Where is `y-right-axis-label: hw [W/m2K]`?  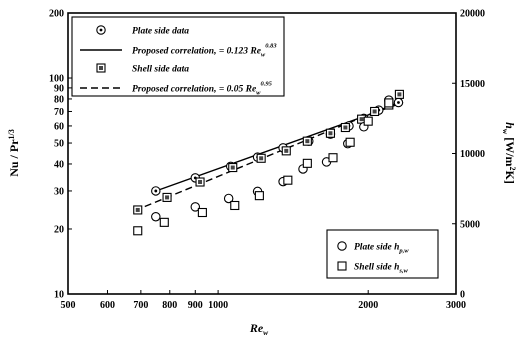
y-right-axis-label: hw [W/m2K] is located at coordinates (509, 153).